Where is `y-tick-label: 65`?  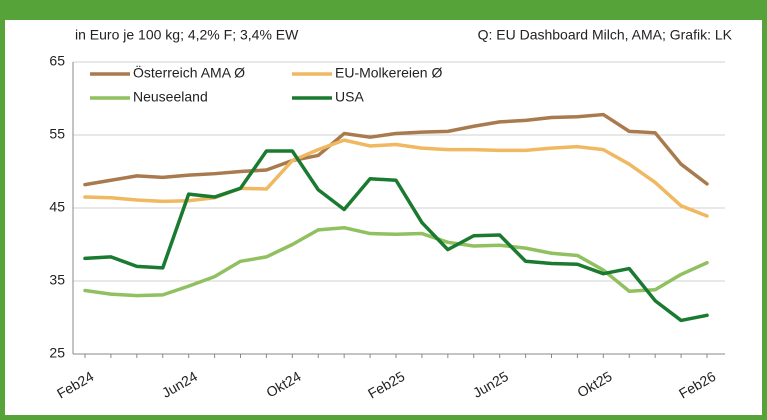 y-tick-label: 65 is located at coordinates (57, 61).